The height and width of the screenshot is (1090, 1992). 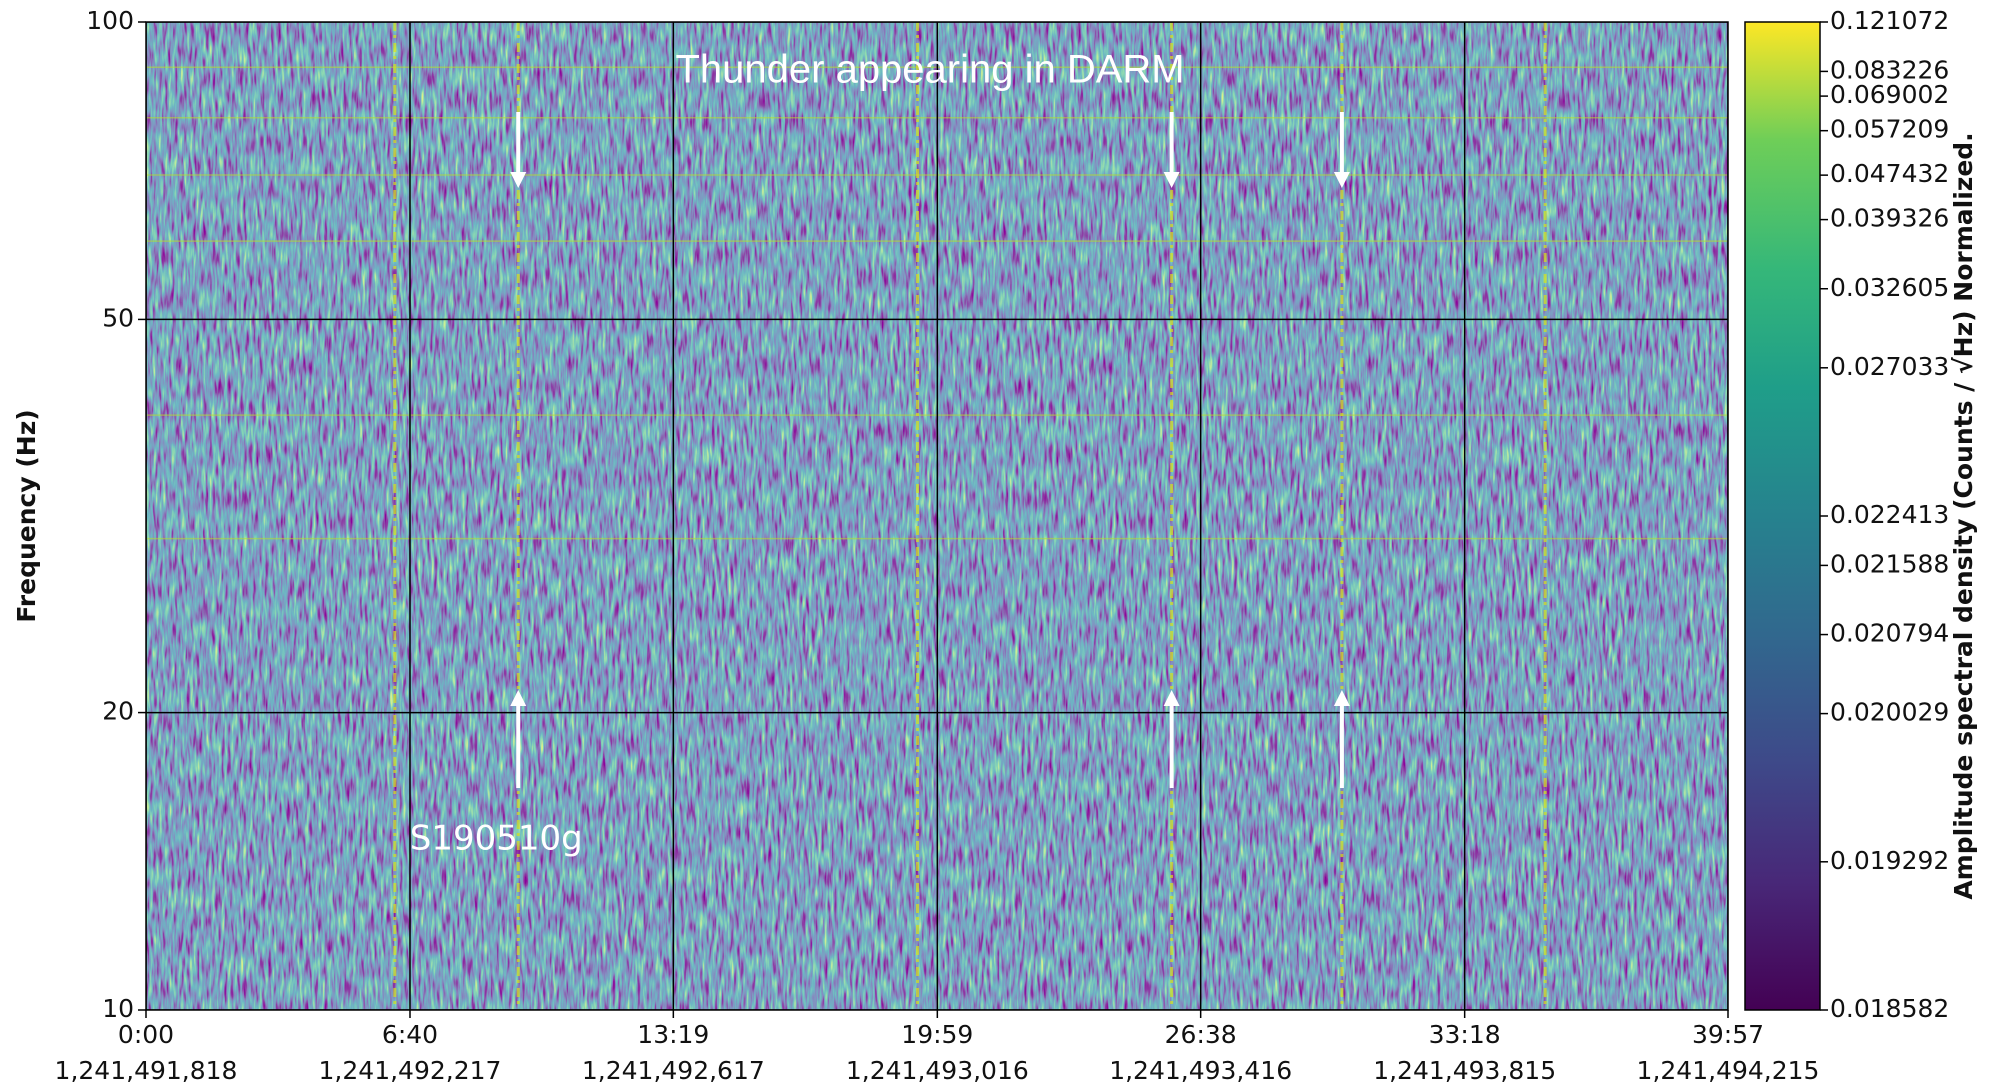 What do you see at coordinates (146, 1034) in the screenshot?
I see `x-tick-label: 0:00` at bounding box center [146, 1034].